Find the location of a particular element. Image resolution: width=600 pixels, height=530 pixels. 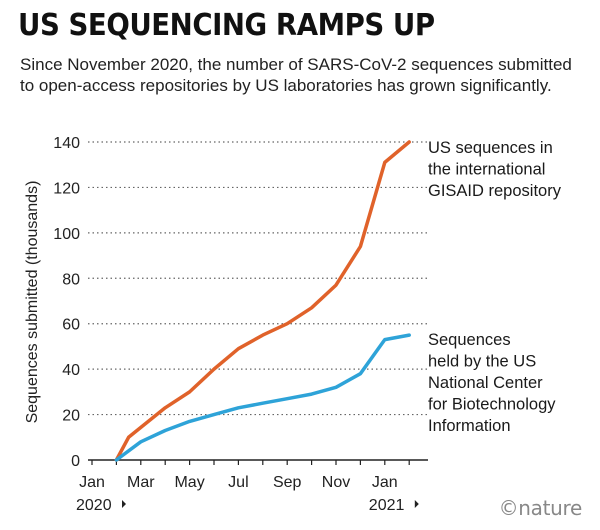

series-label-line: Sequences is located at coordinates (469, 340).